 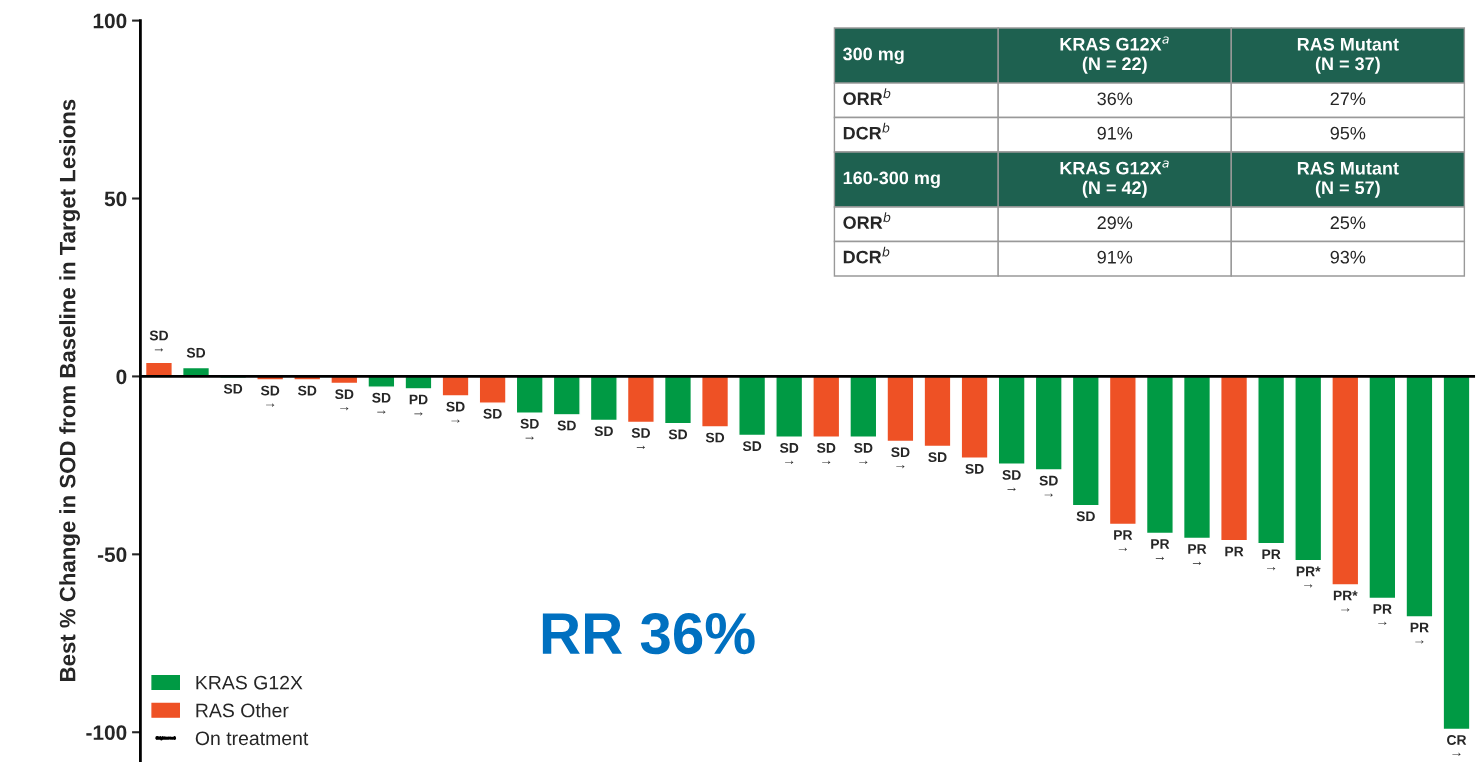 What do you see at coordinates (1114, 179) in the screenshot?
I see `text: KRAS G12X$^{a}$ (N = 42)` at bounding box center [1114, 179].